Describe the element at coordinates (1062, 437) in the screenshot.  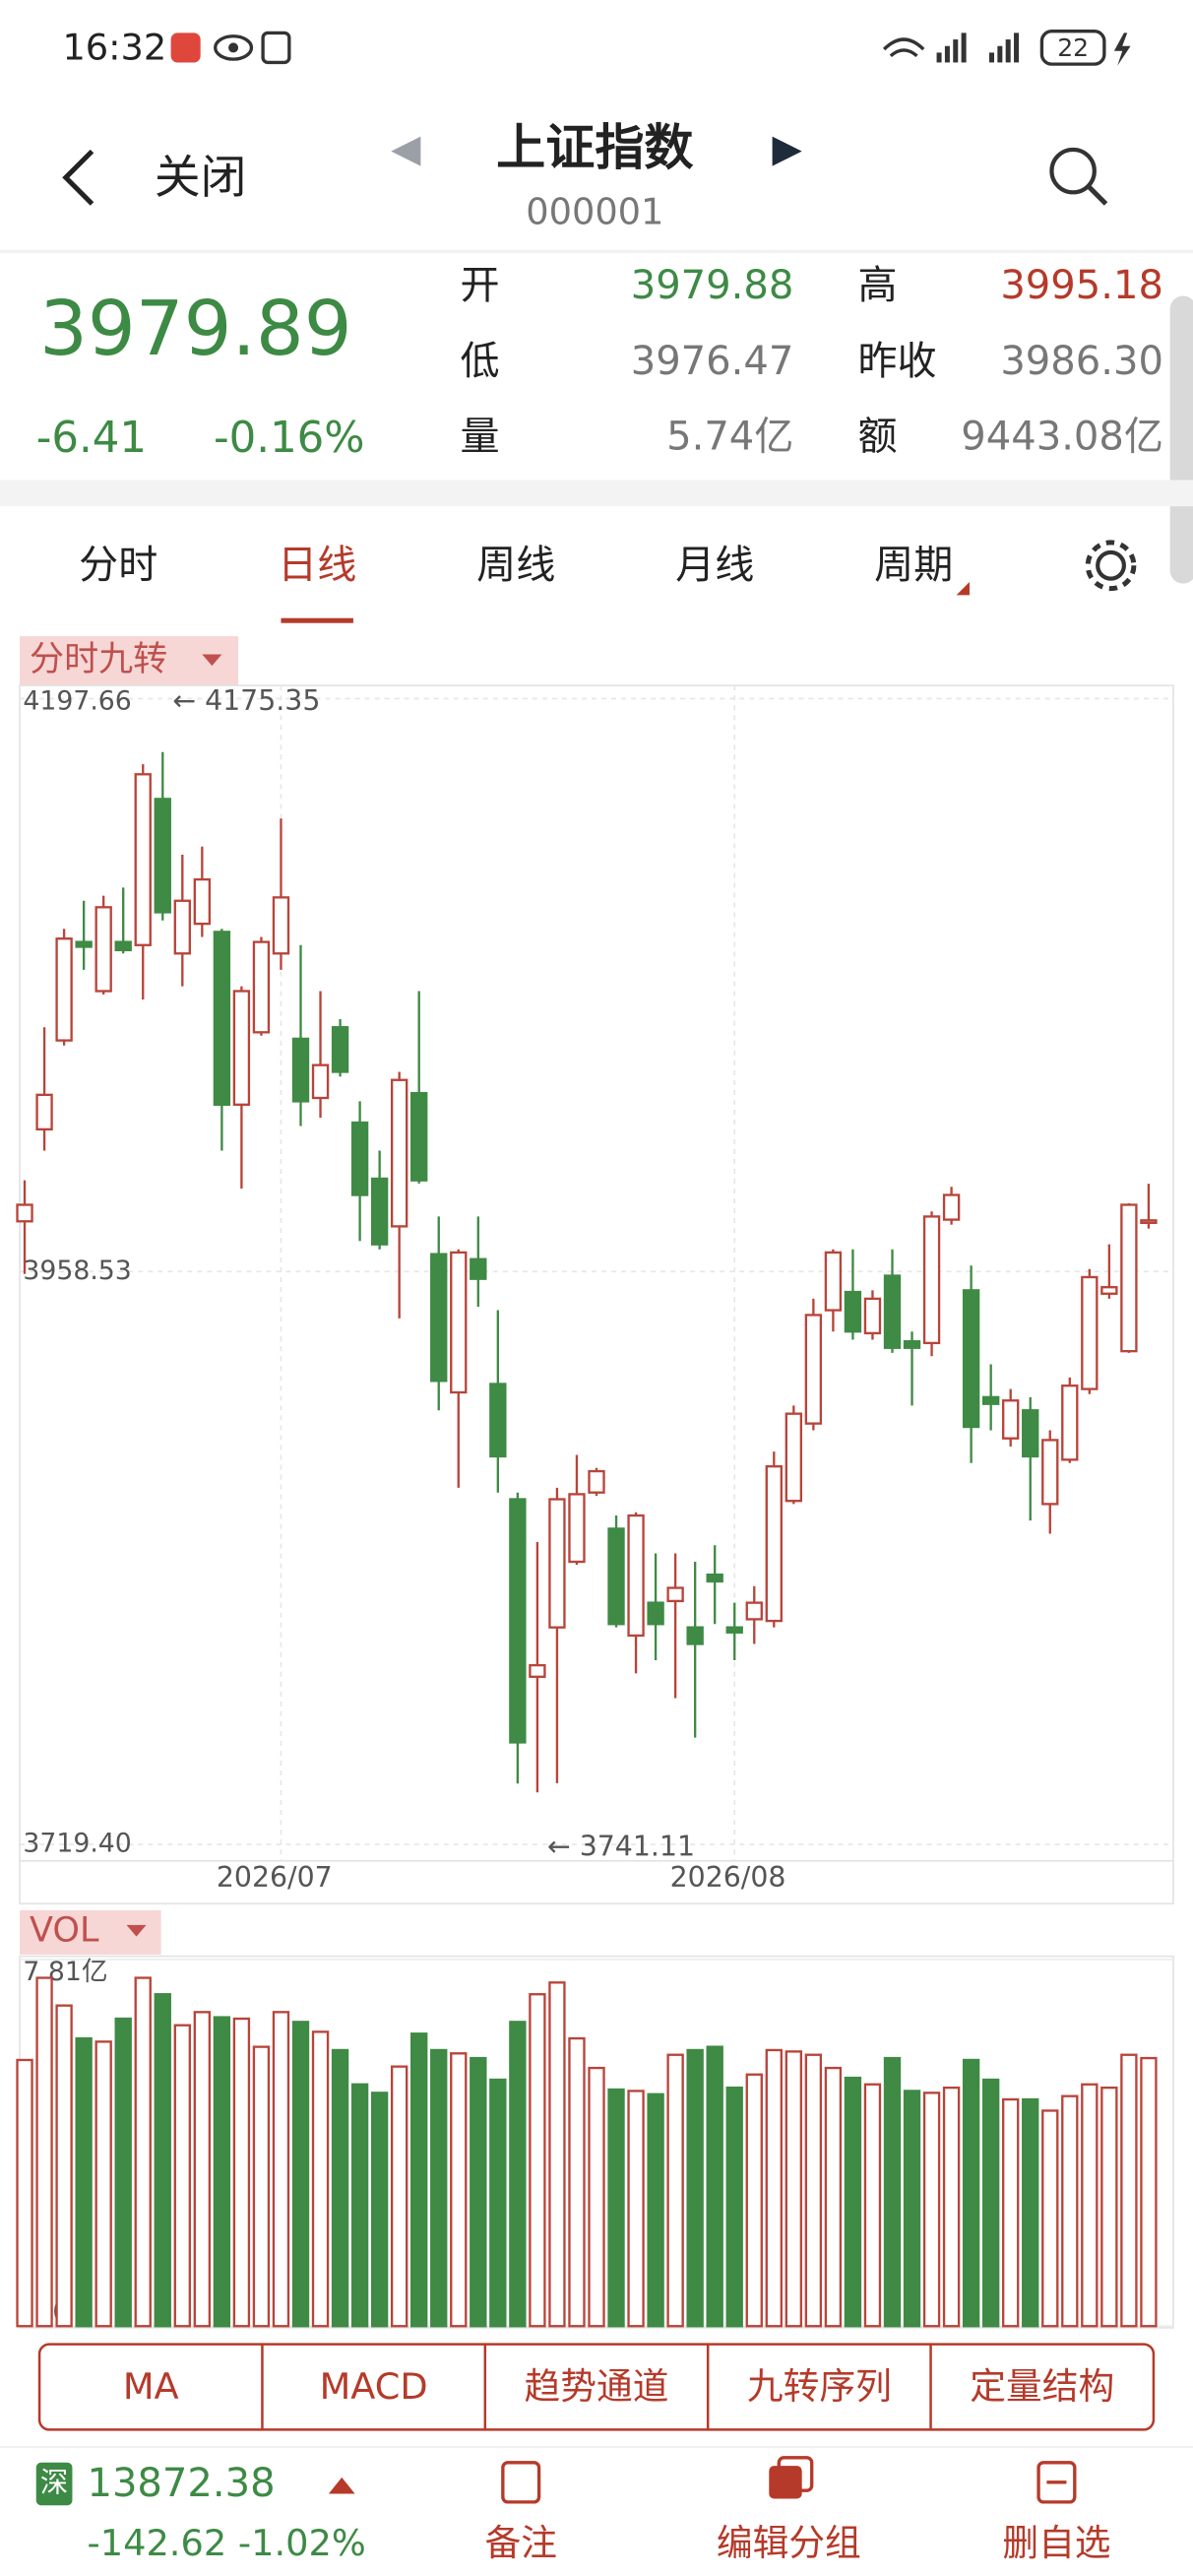
I see `field-value: 9443.08亿` at that location.